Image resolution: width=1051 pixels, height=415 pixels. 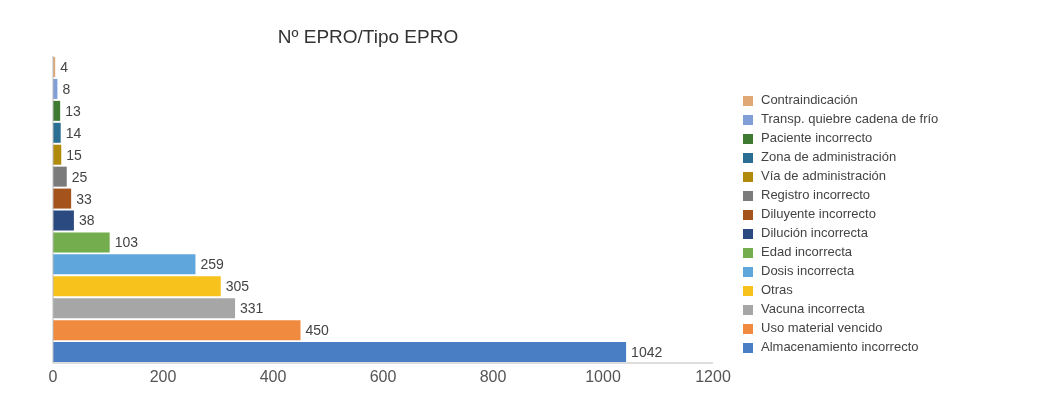 What do you see at coordinates (713, 377) in the screenshot?
I see `x-tick-label: 1200` at bounding box center [713, 377].